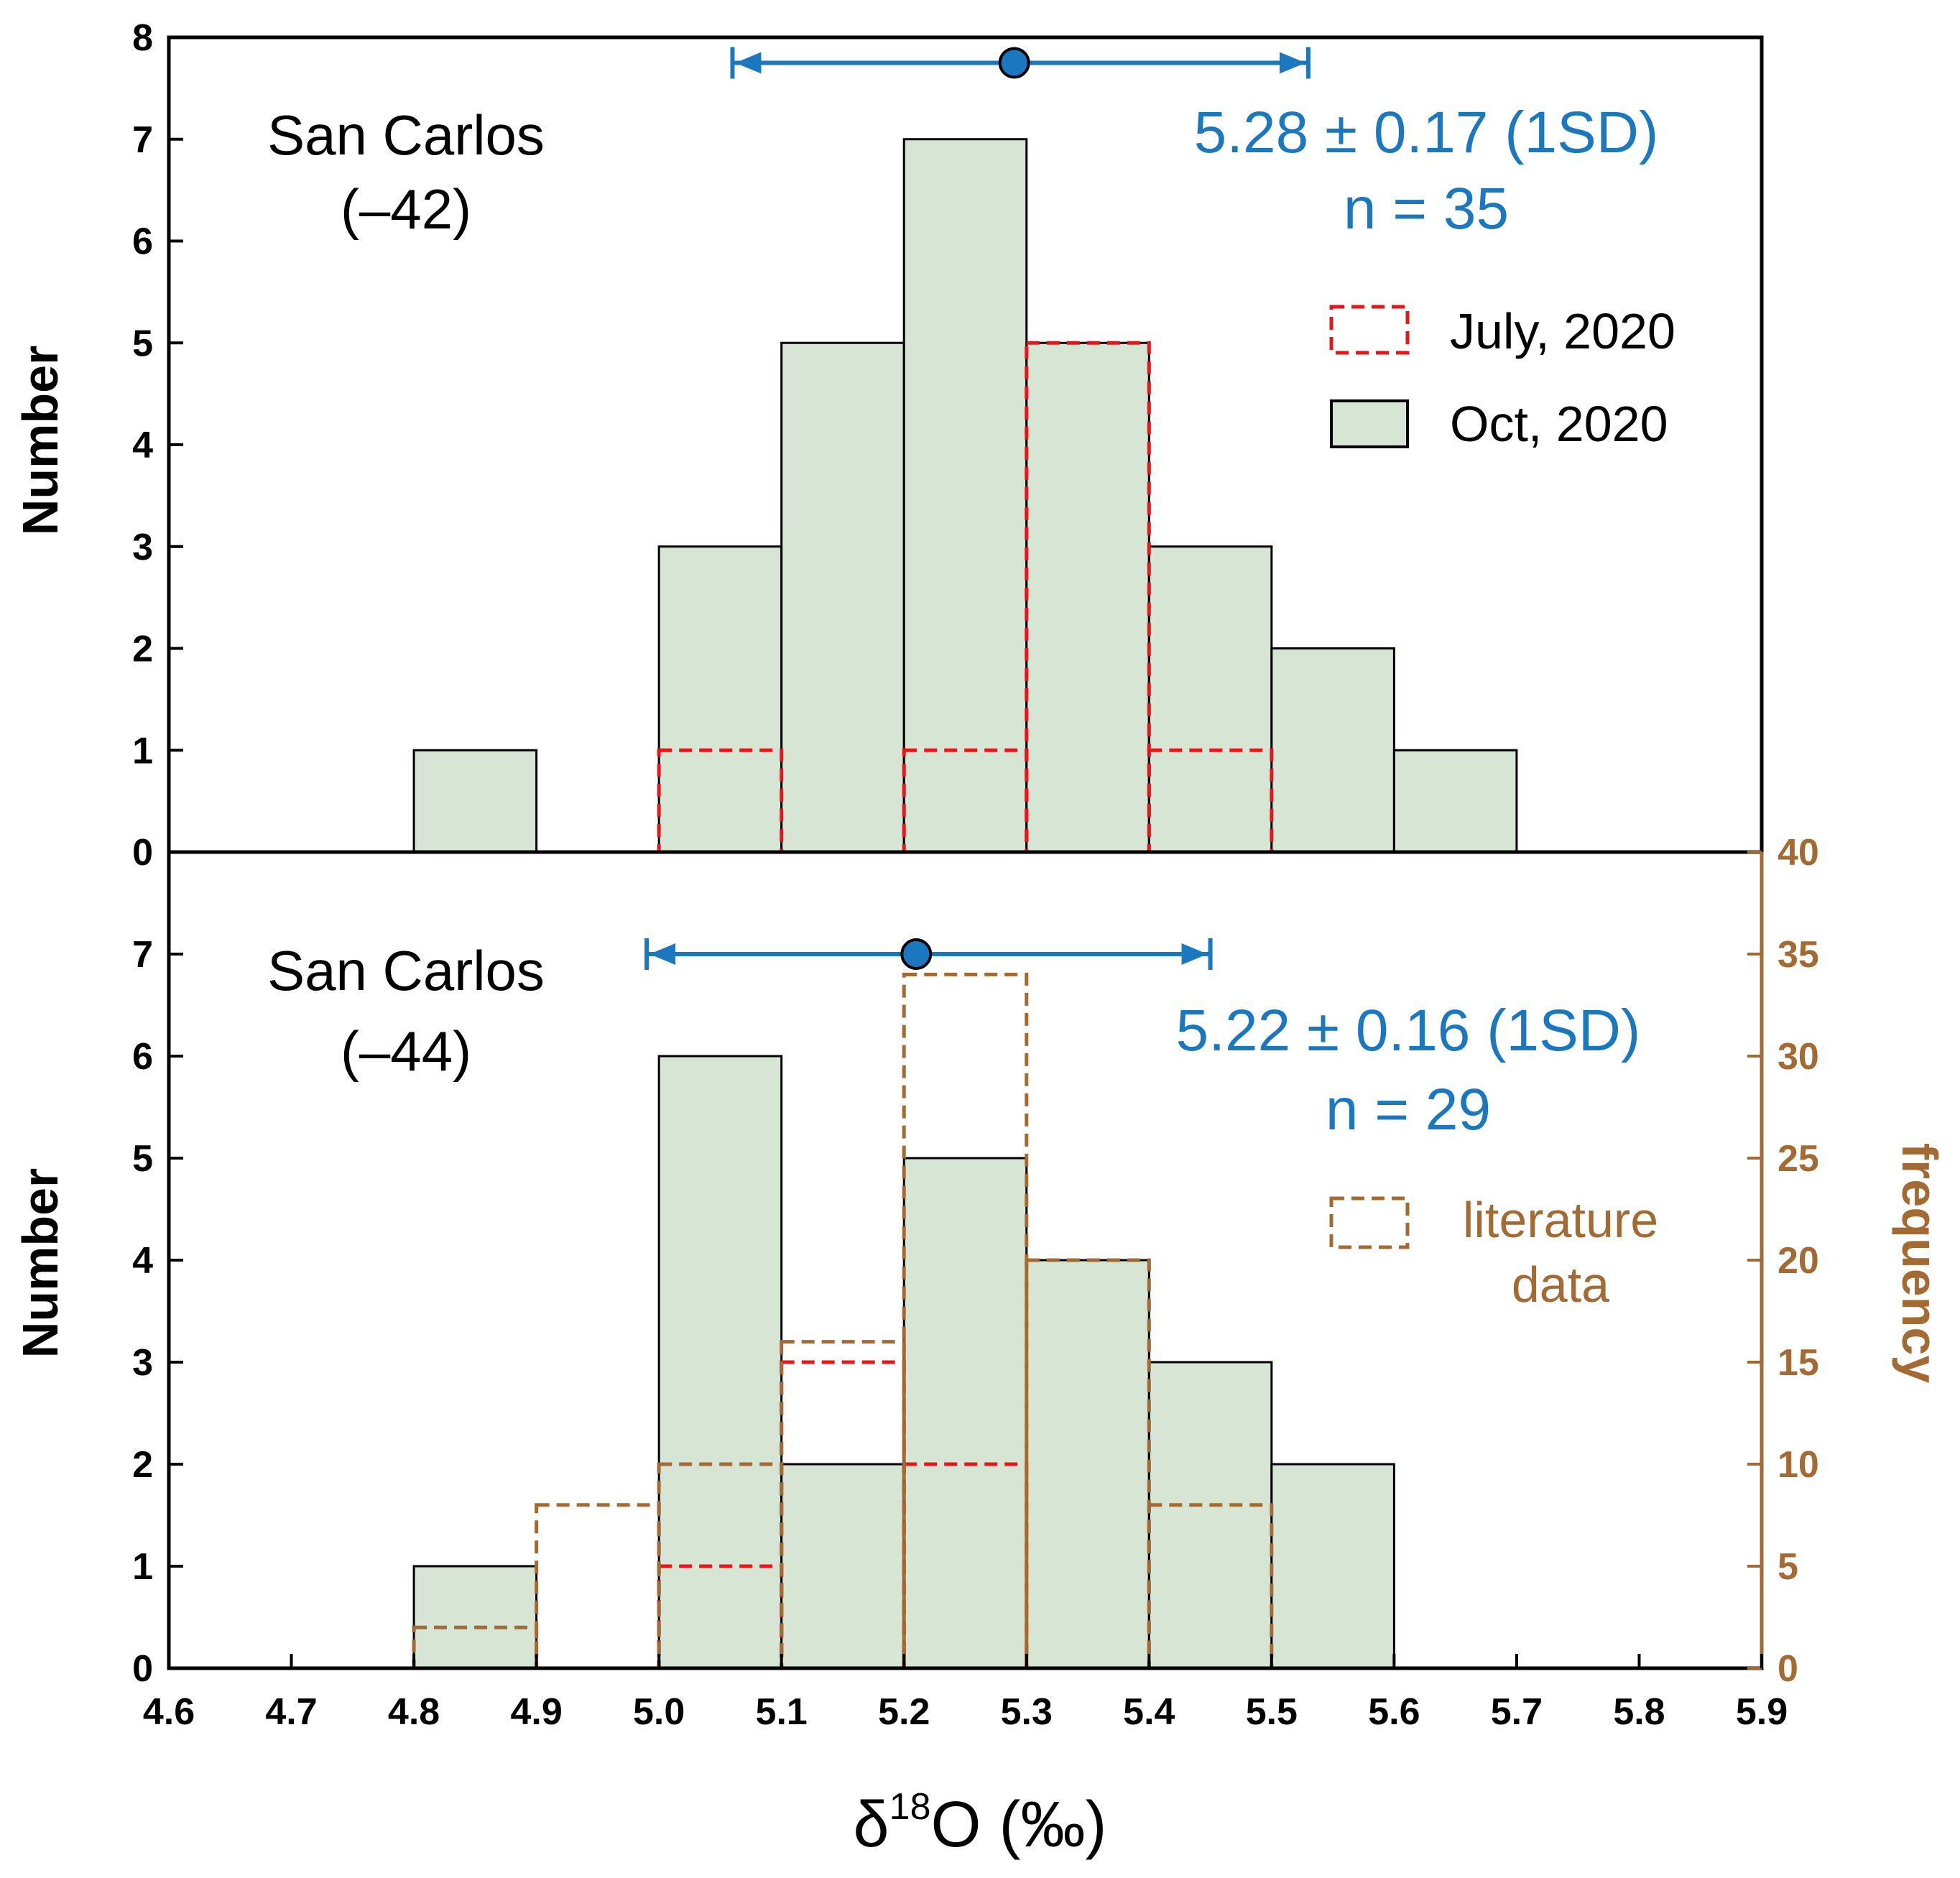 The width and height of the screenshot is (1960, 1878). I want to click on right-ytick-label-5: 25, so click(1799, 1159).